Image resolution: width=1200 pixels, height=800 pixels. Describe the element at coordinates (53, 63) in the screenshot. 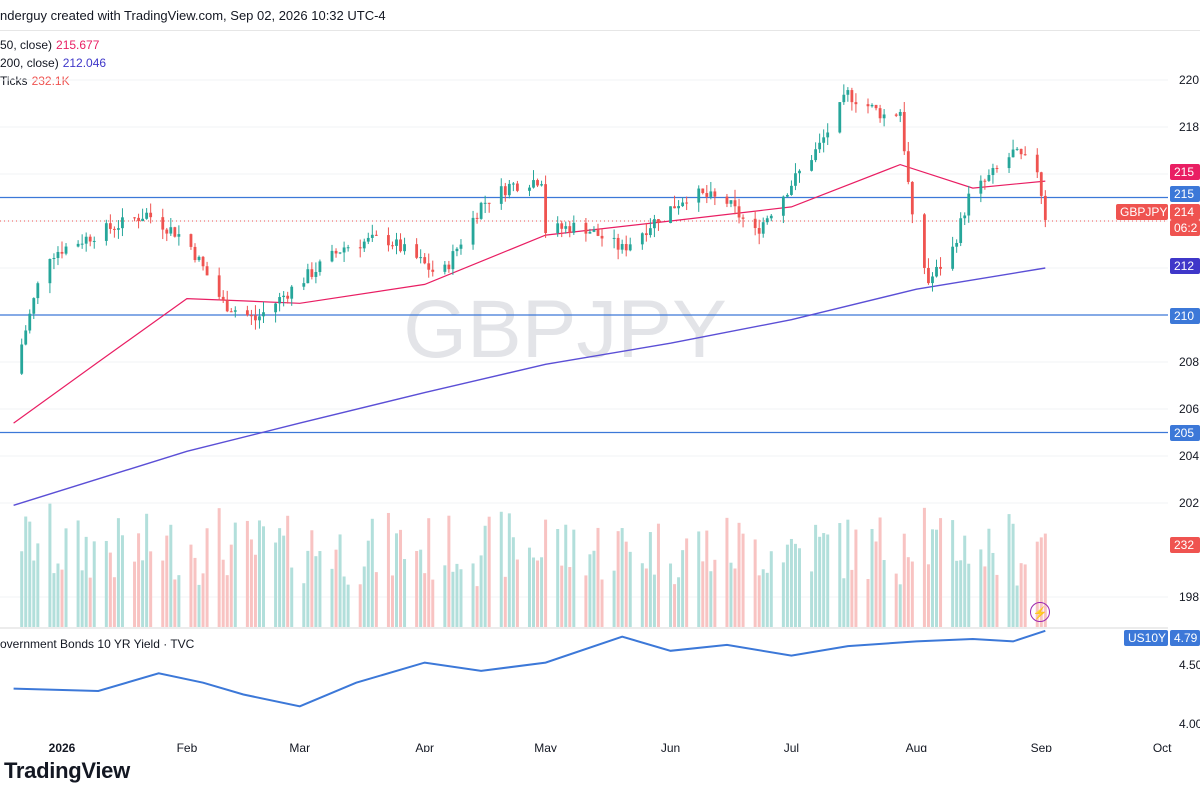

I see `ma200-legend: 200, close) 212.046` at that location.